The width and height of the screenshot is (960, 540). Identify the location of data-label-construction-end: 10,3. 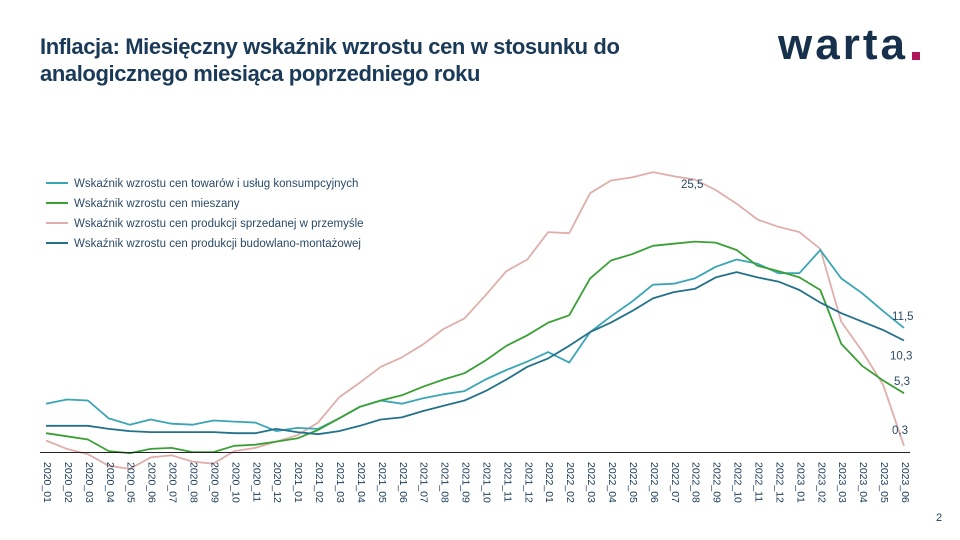
(901, 357).